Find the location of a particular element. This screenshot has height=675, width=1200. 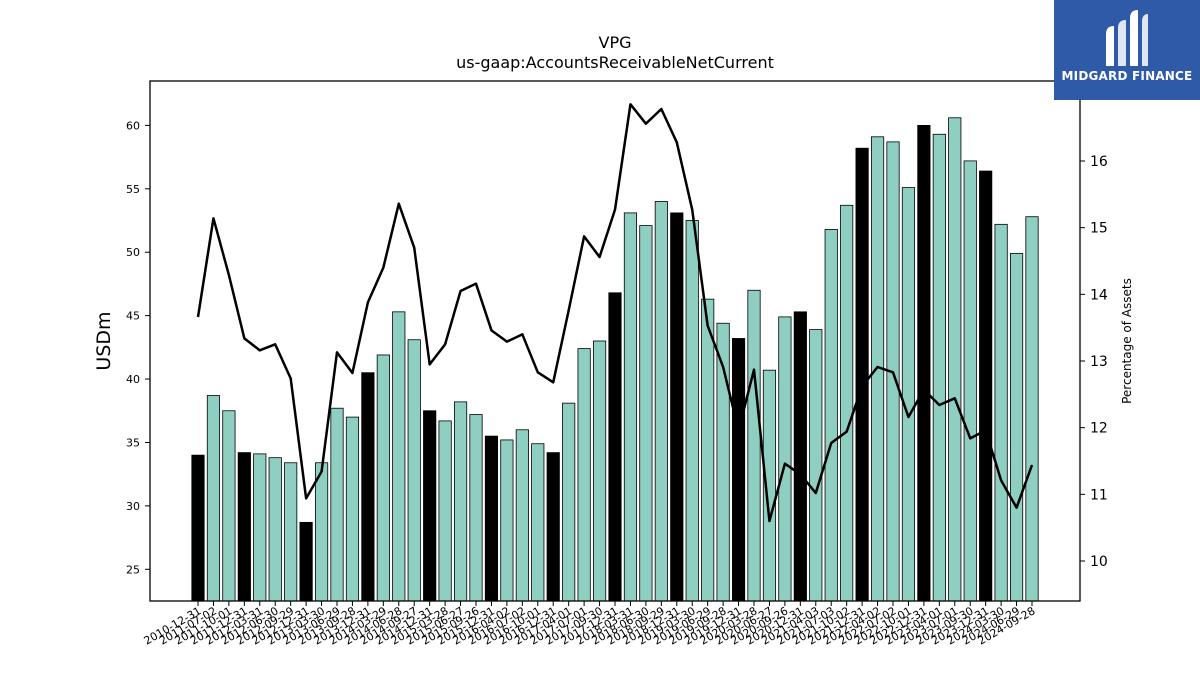

y-tick-label: 35 is located at coordinates (133, 442).